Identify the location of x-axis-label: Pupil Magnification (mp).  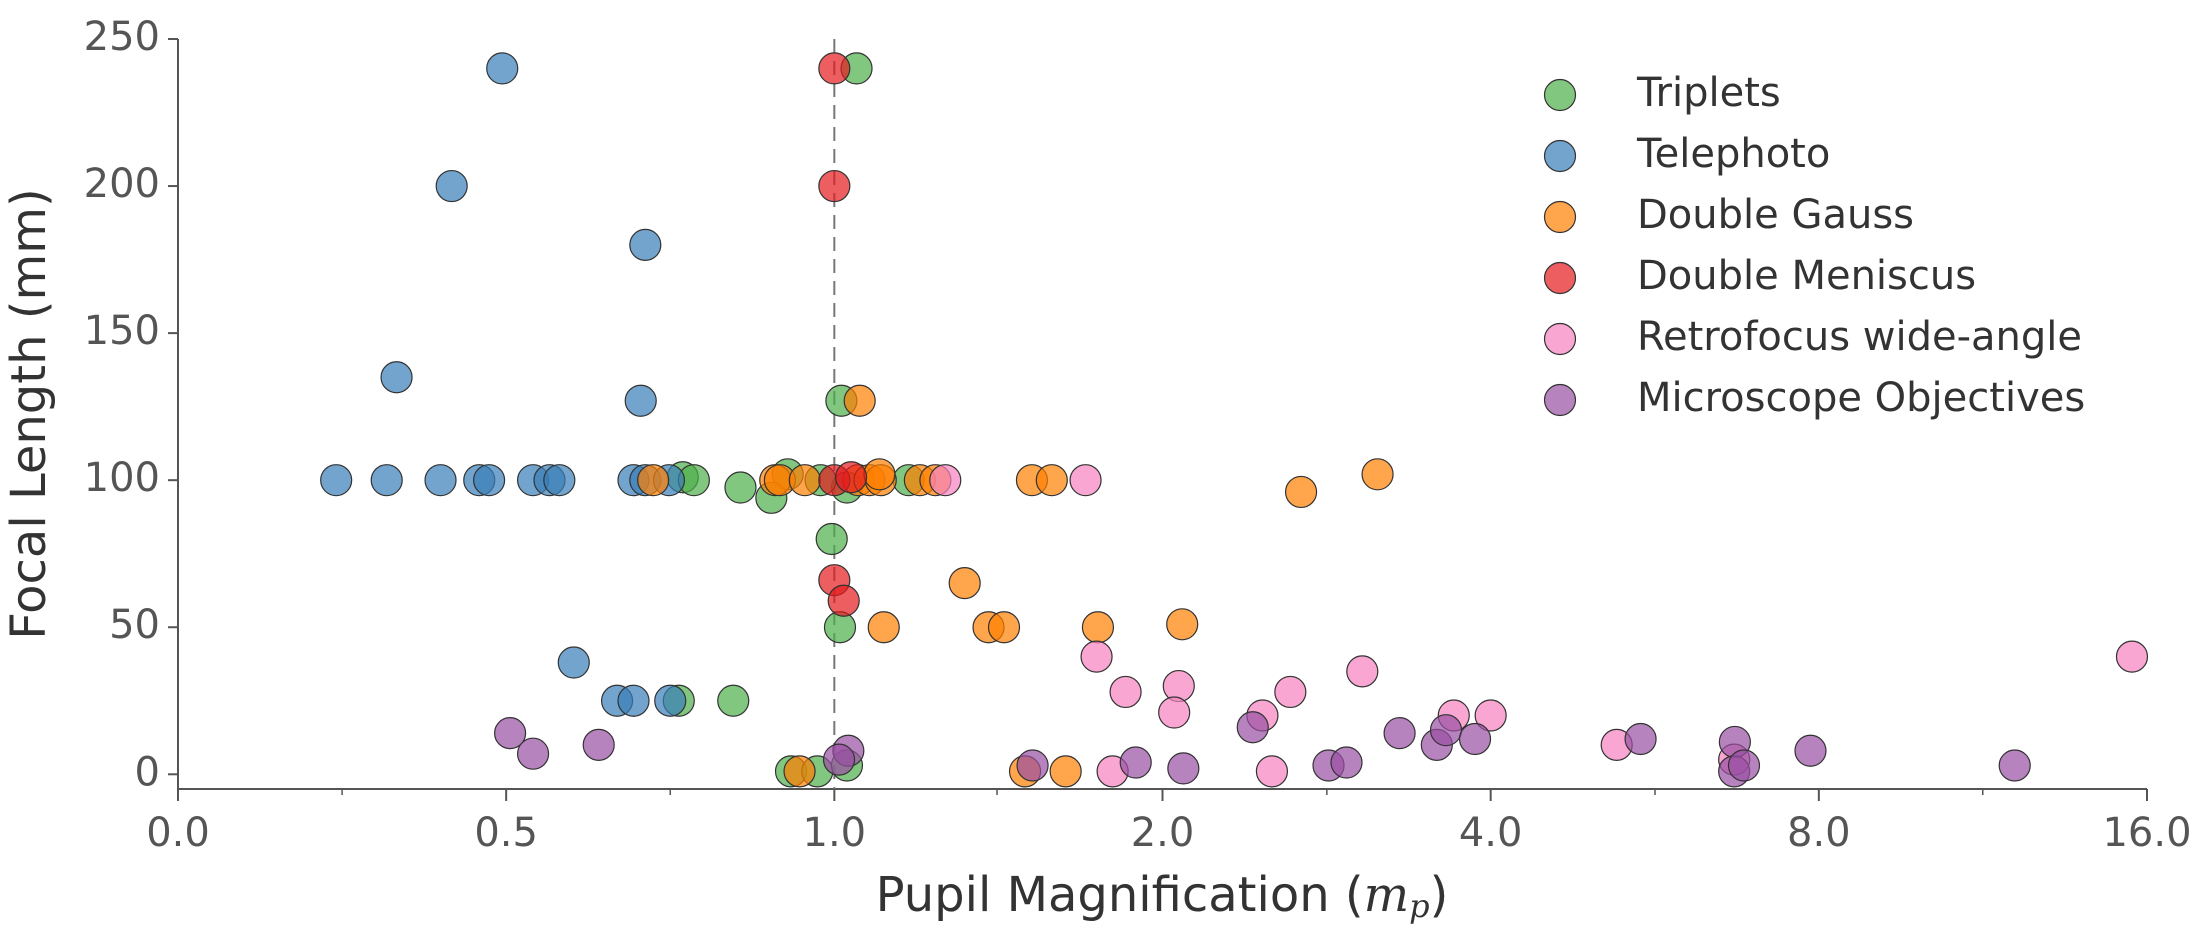
(1162, 896).